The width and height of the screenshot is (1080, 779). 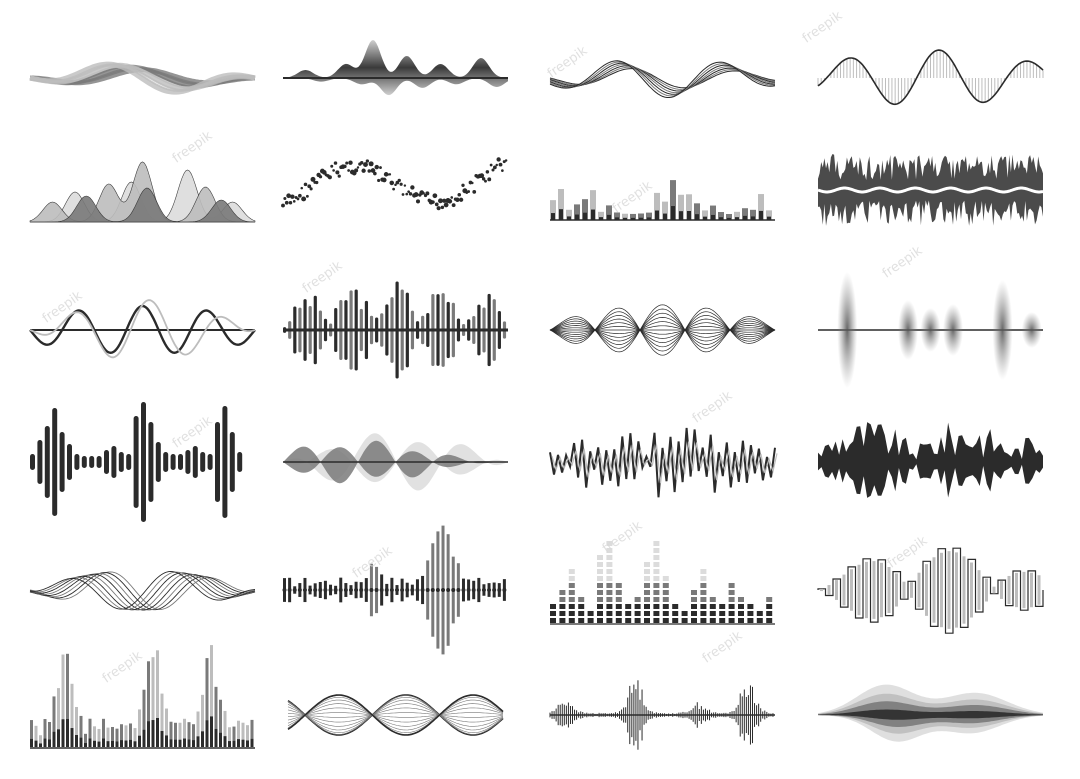 I want to click on hatched-sine-wave-icon, so click(x=930, y=77).